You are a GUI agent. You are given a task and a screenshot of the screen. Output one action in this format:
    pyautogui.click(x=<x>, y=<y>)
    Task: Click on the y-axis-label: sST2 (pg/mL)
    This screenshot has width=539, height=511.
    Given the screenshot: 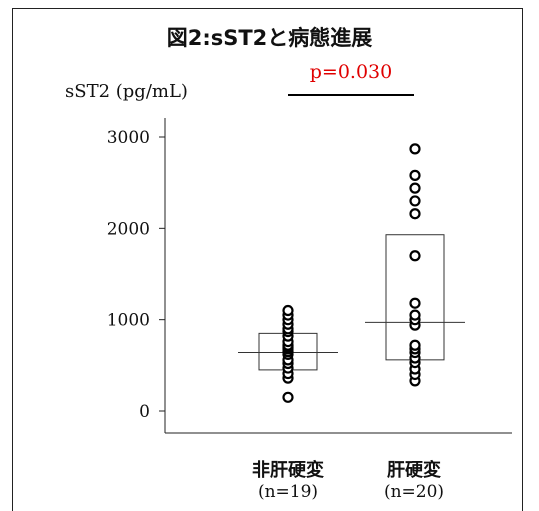 What is the action you would take?
    pyautogui.click(x=126, y=91)
    